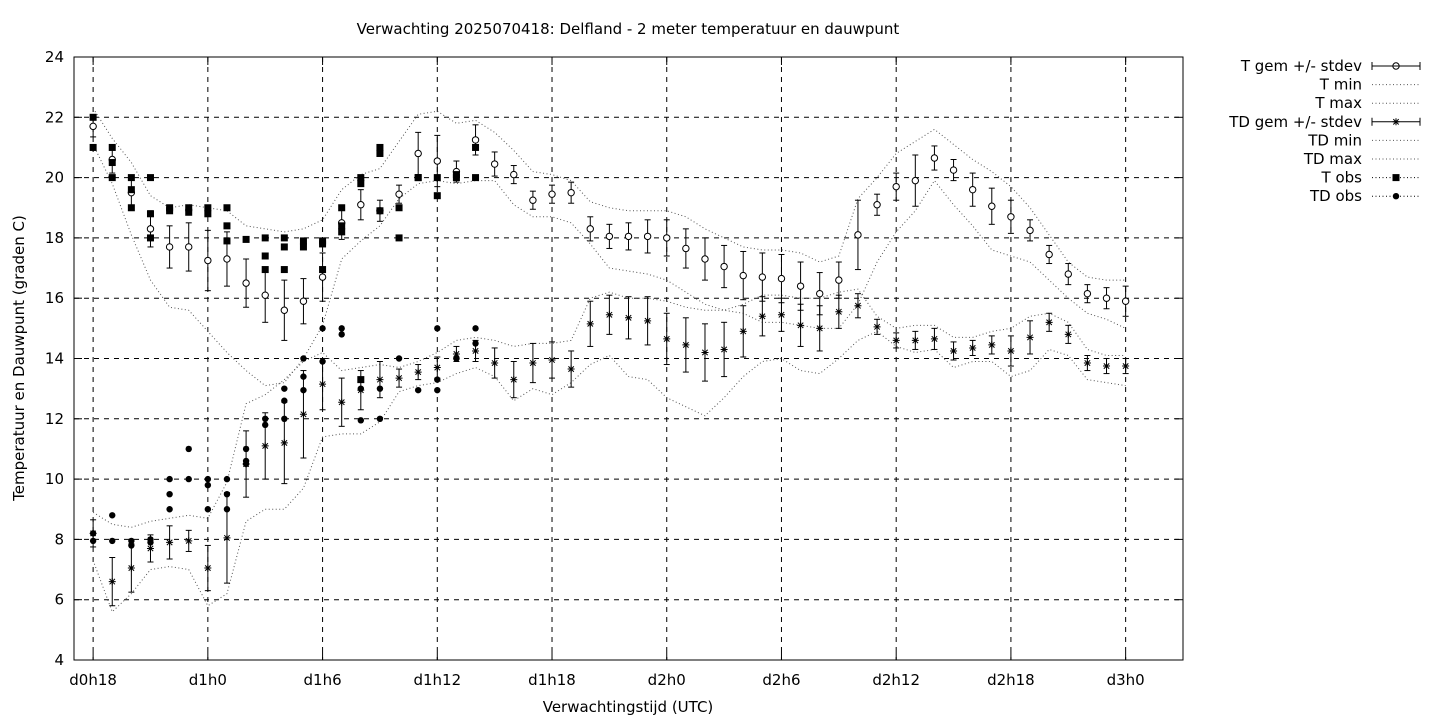 Image resolution: width=1440 pixels, height=720 pixels. What do you see at coordinates (54, 57) in the screenshot?
I see `y-tick-label: 24` at bounding box center [54, 57].